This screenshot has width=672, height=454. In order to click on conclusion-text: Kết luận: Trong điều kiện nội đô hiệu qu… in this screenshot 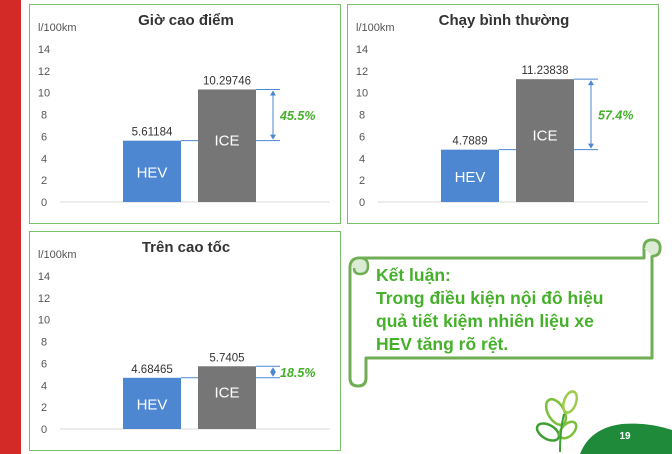, I will do `click(511, 310)`.